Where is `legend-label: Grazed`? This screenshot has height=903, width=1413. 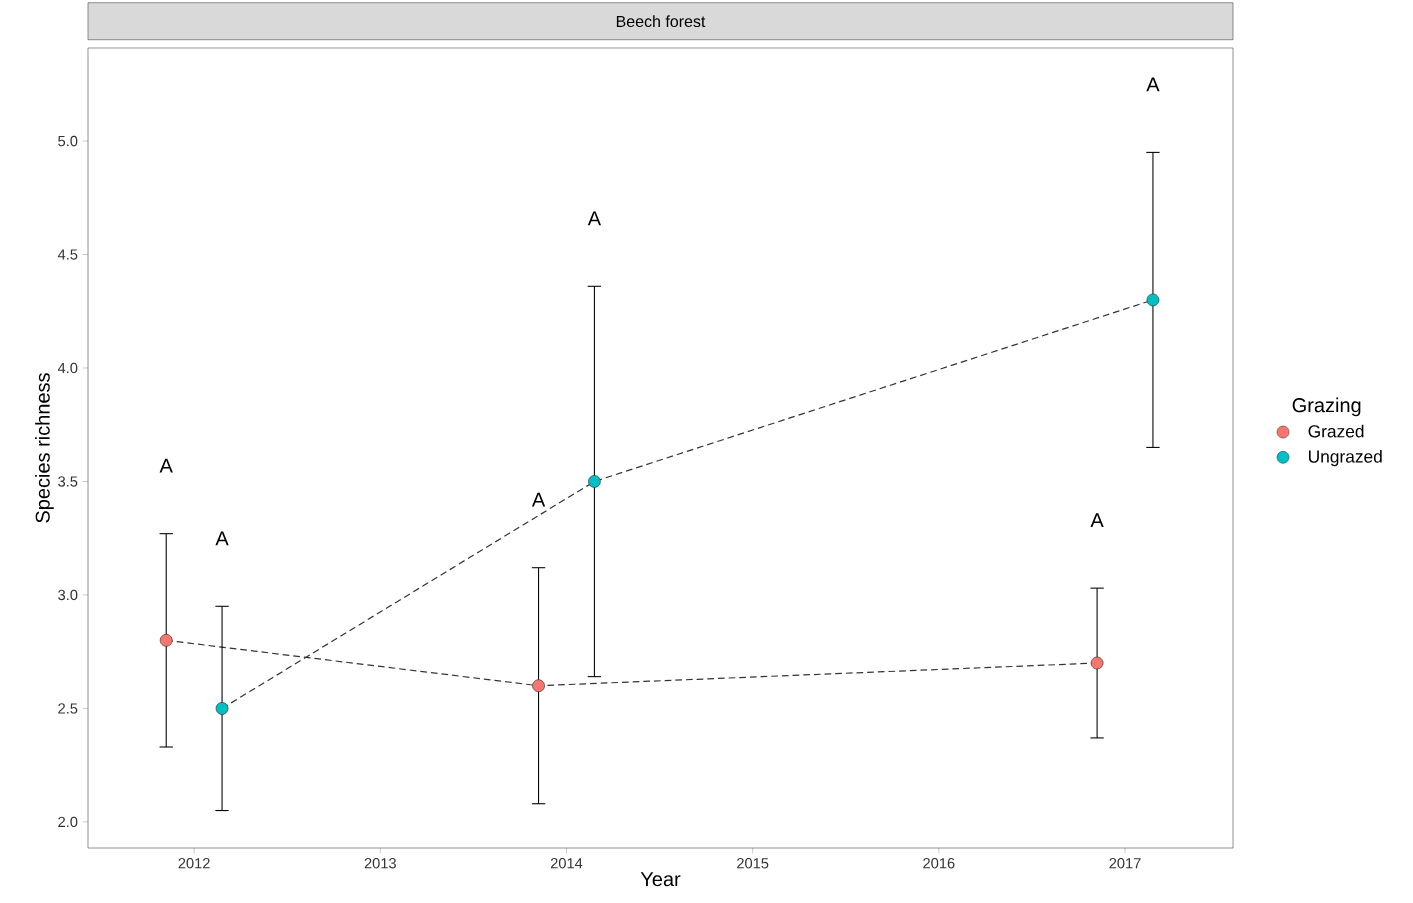
legend-label: Grazed is located at coordinates (1336, 431).